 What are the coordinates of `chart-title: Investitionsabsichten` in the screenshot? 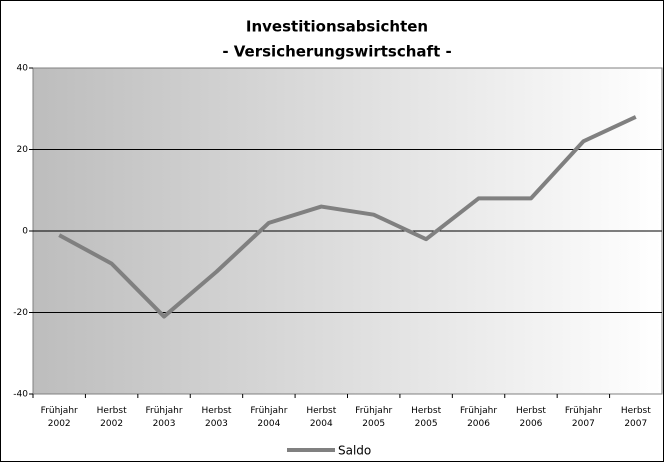 It's located at (337, 27).